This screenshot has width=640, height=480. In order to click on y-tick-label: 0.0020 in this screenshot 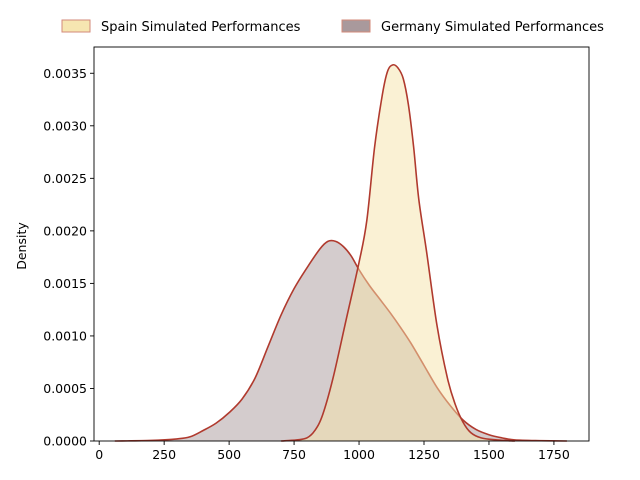, I will do `click(65, 230)`.